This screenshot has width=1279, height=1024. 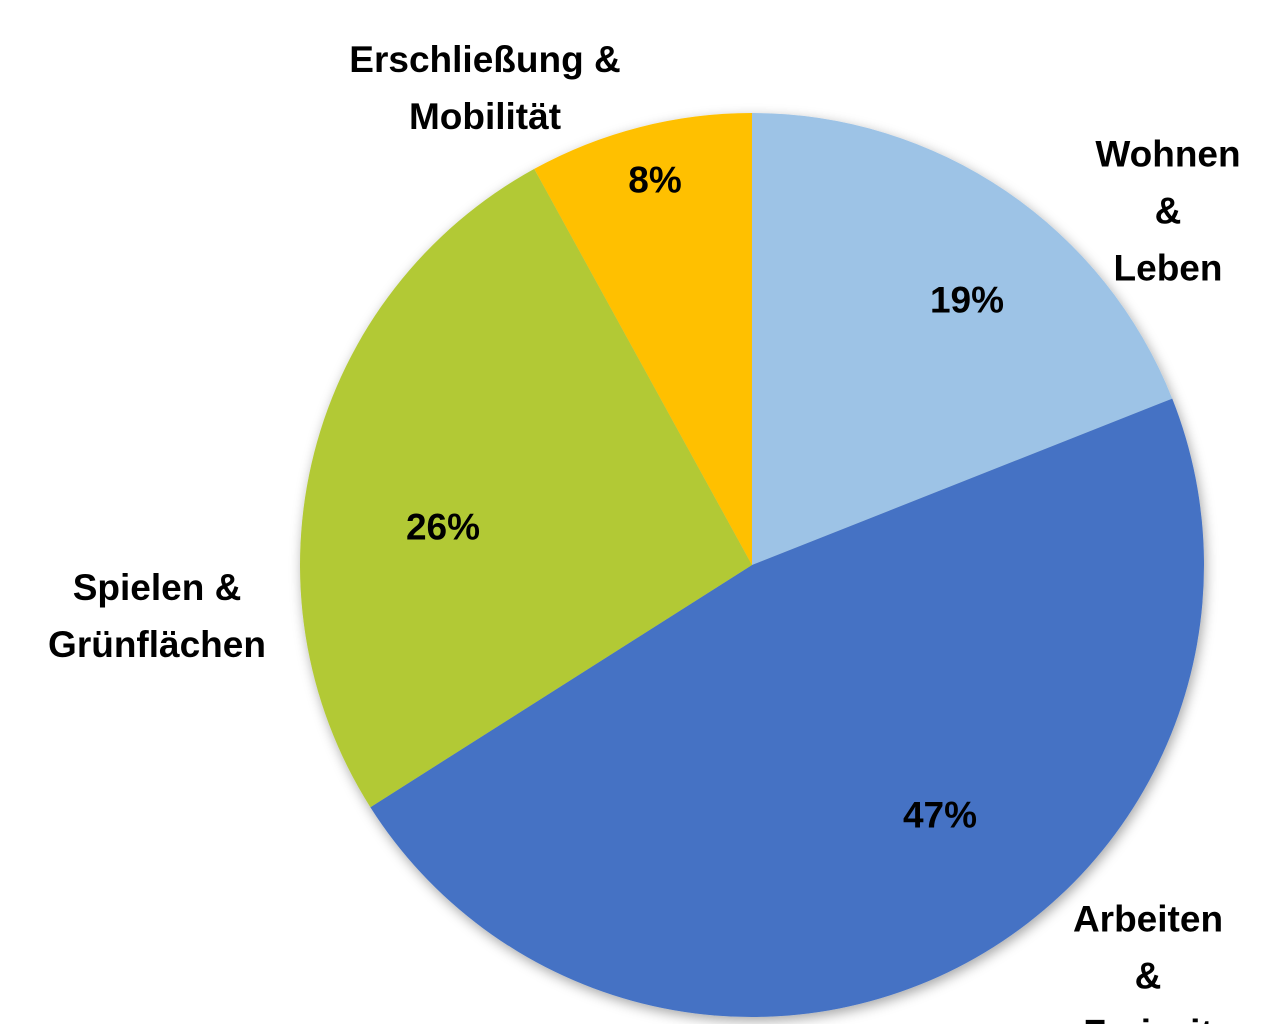 I want to click on category-label: Wohnen & Leben, so click(x=1168, y=211).